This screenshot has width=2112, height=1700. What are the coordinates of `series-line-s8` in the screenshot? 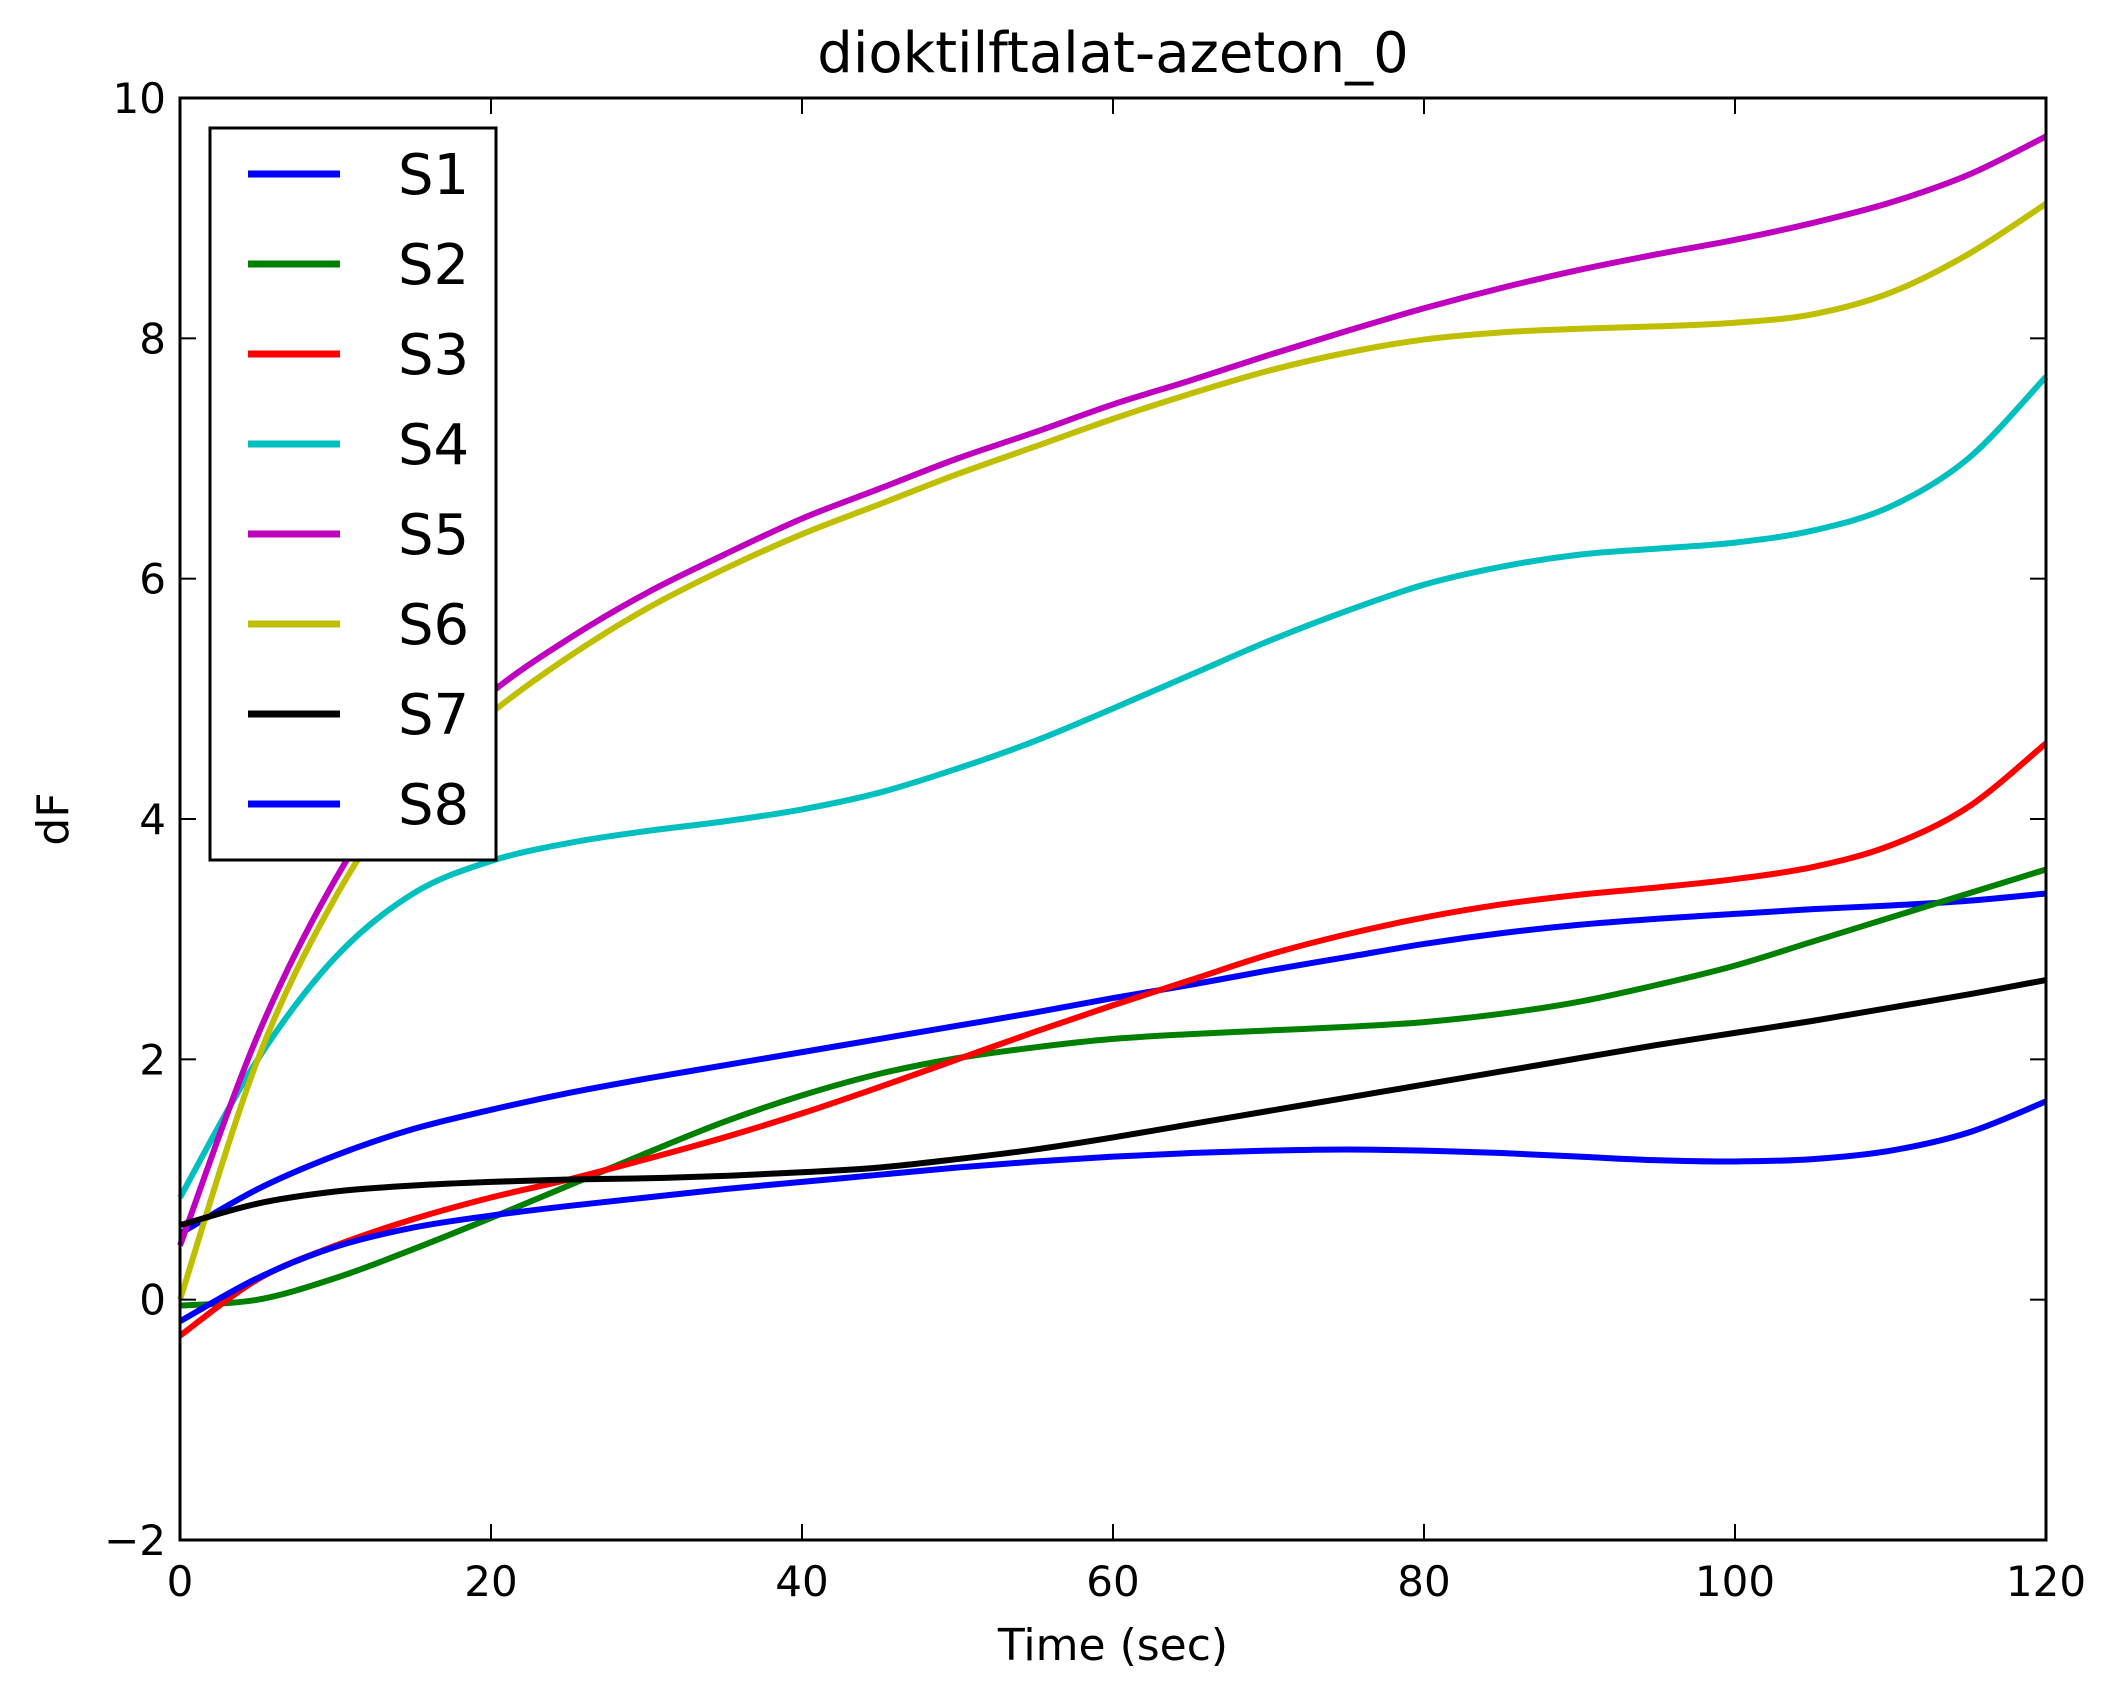 It's located at (1113, 1211).